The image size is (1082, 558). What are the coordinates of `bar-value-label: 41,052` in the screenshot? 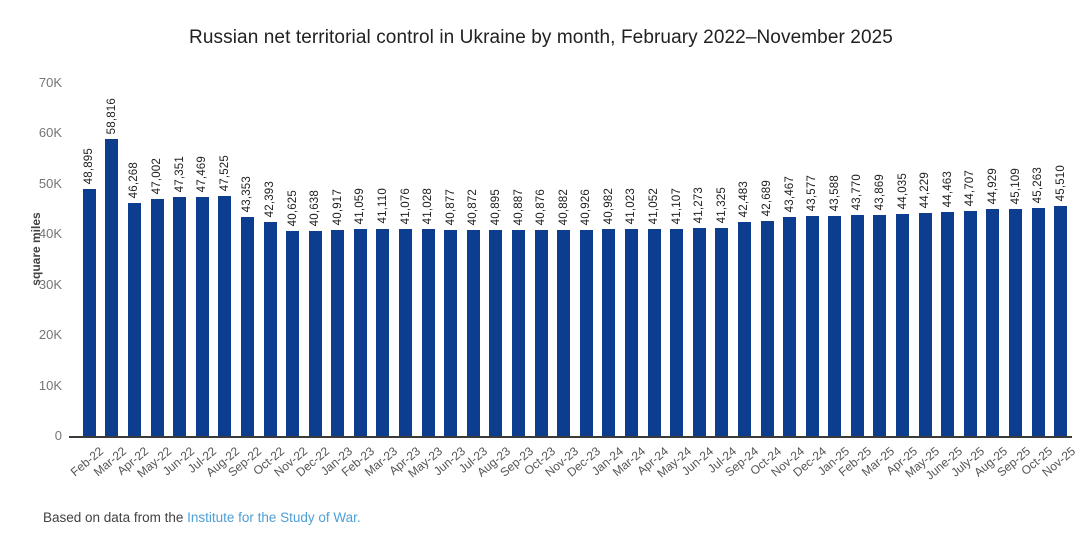 It's located at (654, 205).